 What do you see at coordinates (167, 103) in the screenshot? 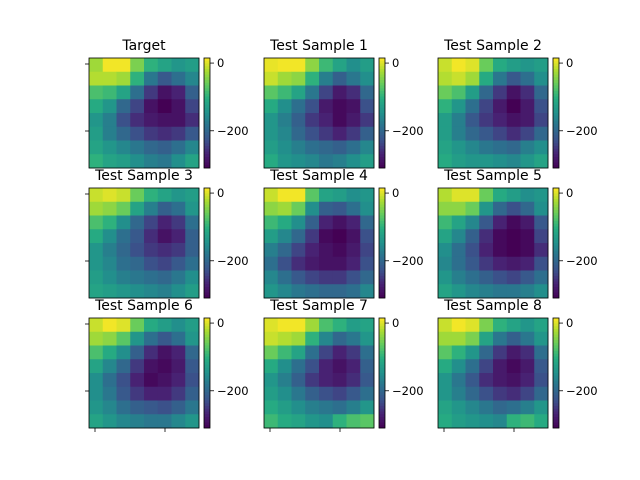
I see `heatmap-panel-1: Target 0 −200` at bounding box center [167, 103].